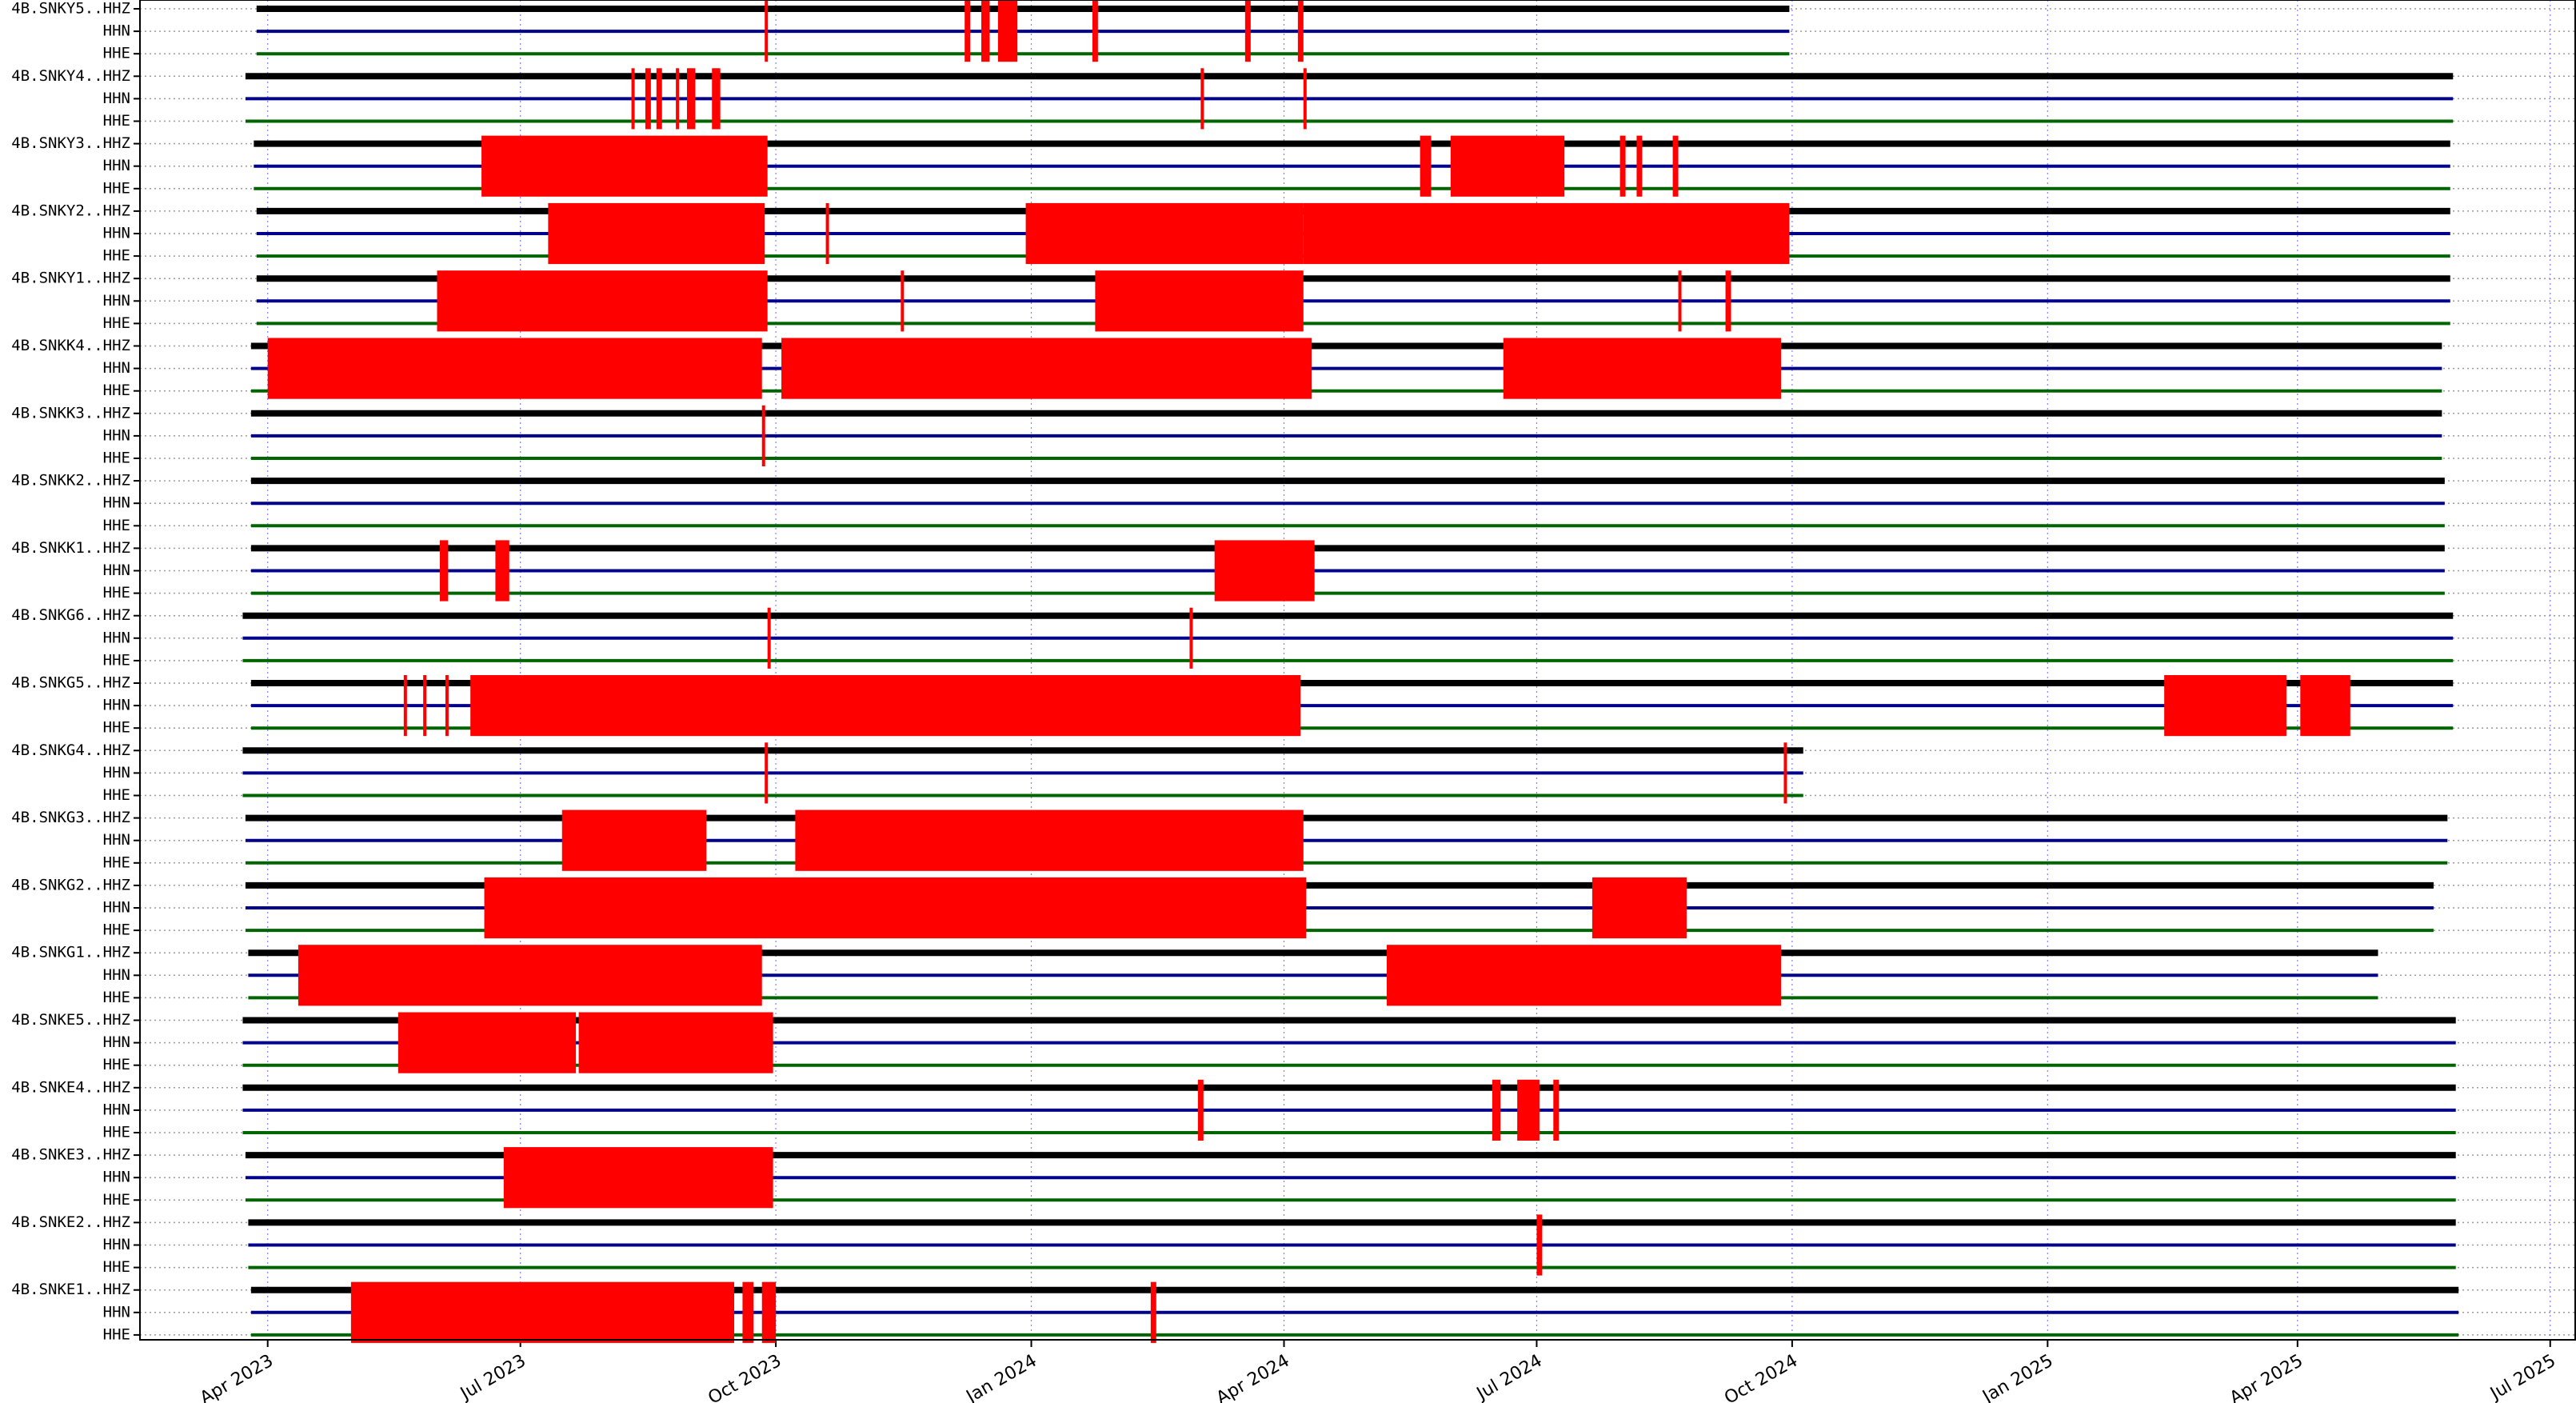 The image size is (2576, 1403). I want to click on y-tick-label: 4B.SNKY1..HHZ, so click(71, 278).